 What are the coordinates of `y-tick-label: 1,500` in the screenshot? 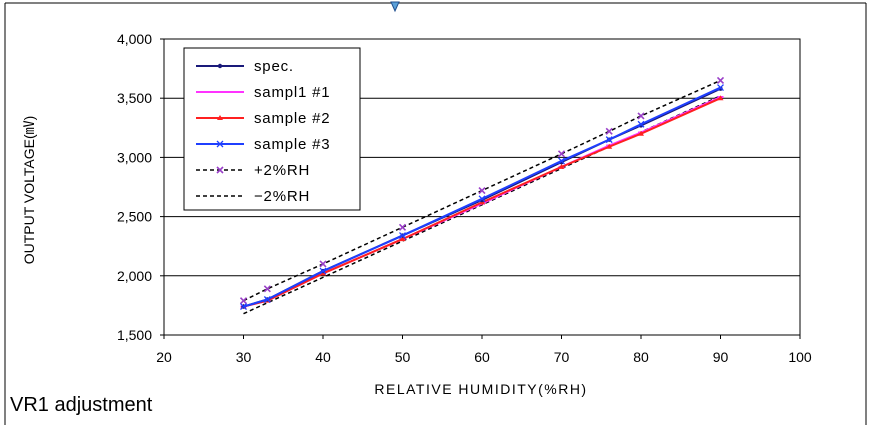 It's located at (134, 335).